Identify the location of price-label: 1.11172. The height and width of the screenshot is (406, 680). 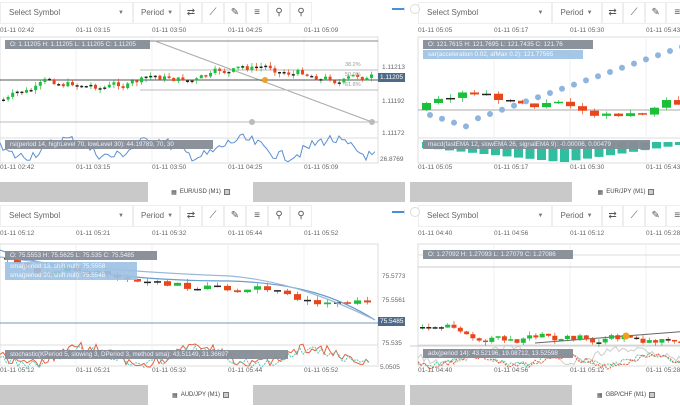
(393, 133).